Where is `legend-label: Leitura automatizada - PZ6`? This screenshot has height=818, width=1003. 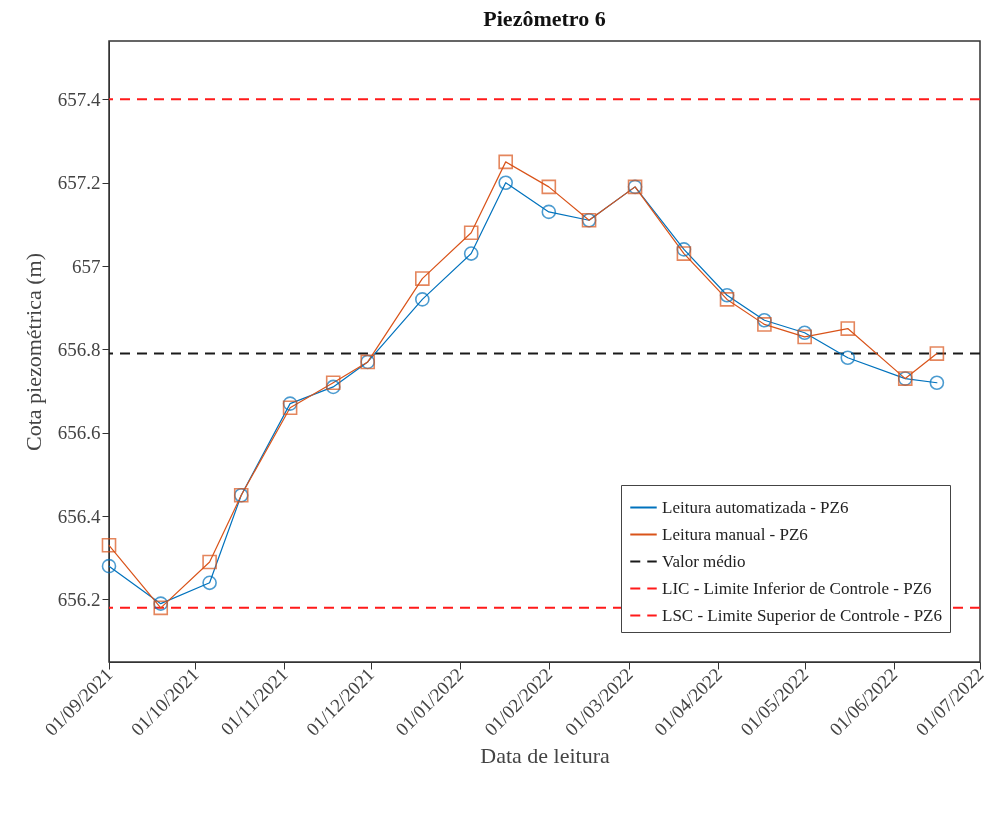
legend-label: Leitura automatizada - PZ6 is located at coordinates (755, 507).